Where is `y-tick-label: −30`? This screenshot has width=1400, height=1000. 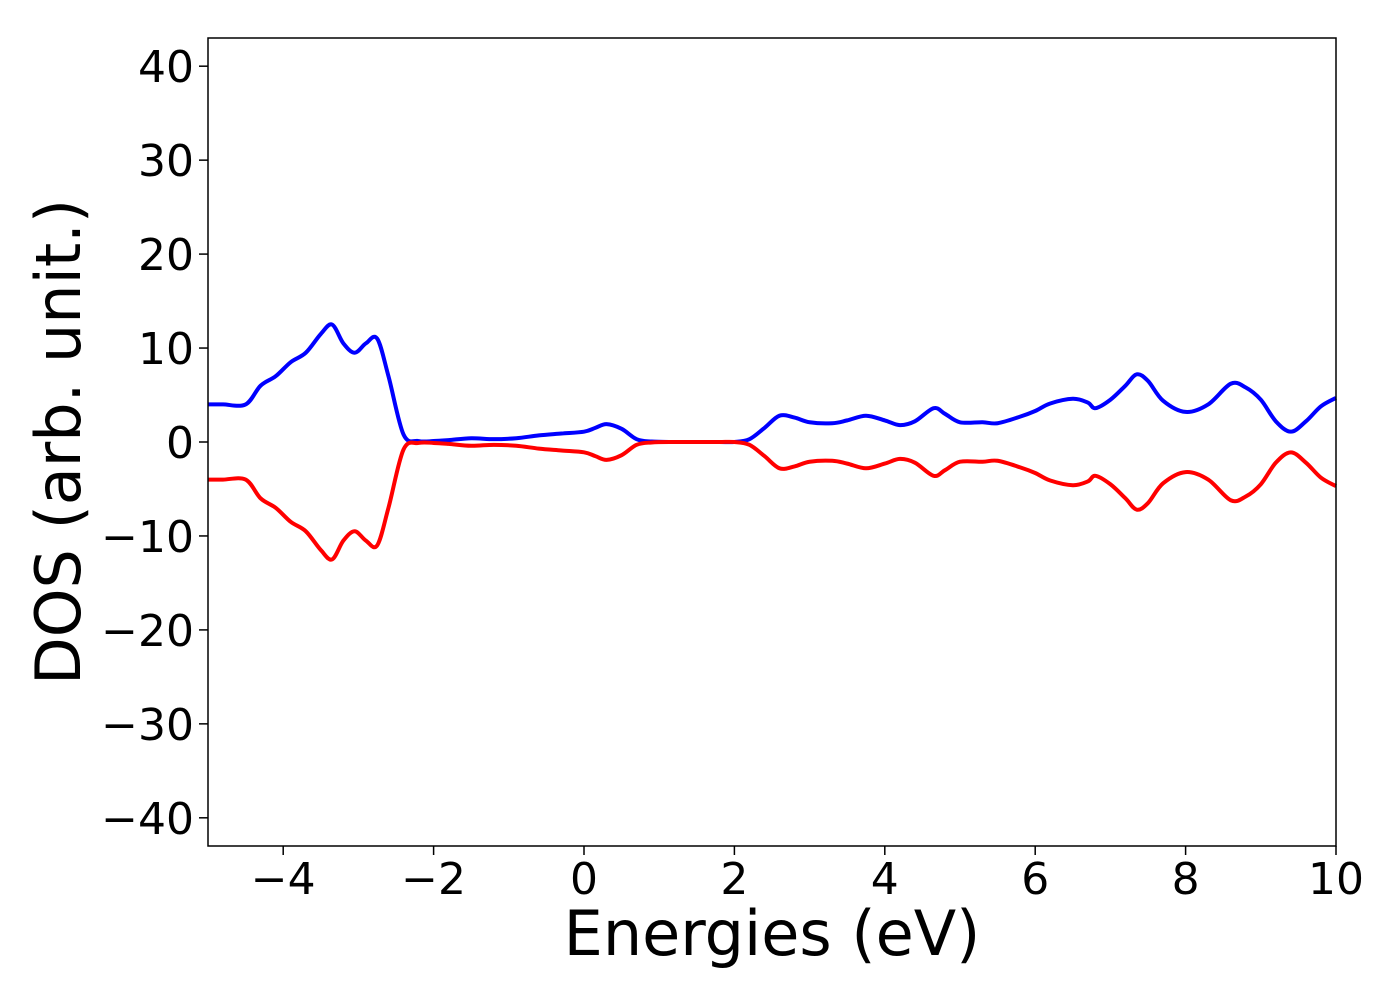
y-tick-label: −30 is located at coordinates (147, 725).